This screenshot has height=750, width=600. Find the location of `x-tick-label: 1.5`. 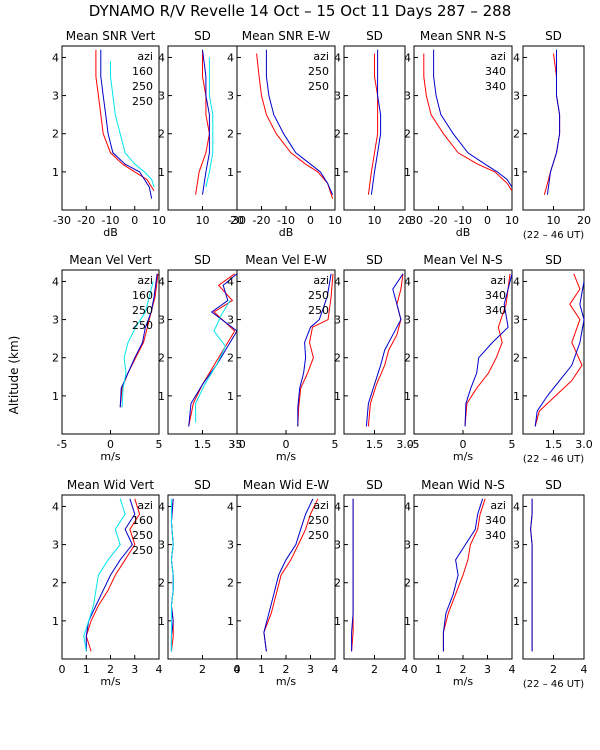

x-tick-label: 1.5 is located at coordinates (203, 444).